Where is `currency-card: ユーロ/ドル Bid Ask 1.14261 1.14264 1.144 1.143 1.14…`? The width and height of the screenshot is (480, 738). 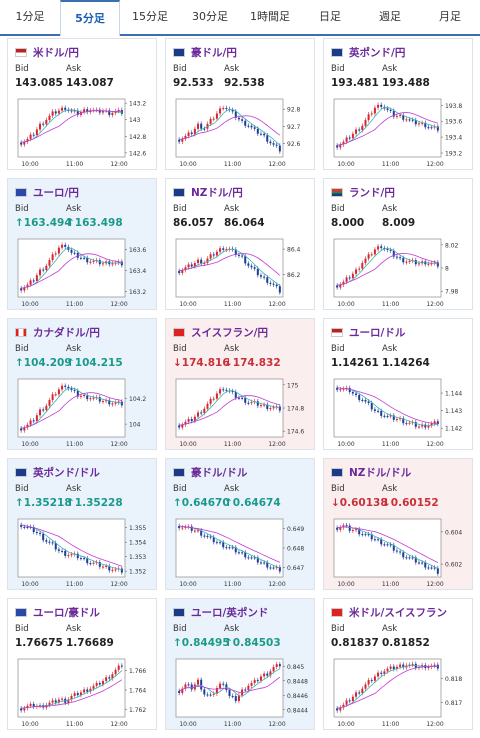
currency-card: ユーロ/ドル Bid Ask 1.14261 1.14264 1.144 1.143 1.14… is located at coordinates (398, 384).